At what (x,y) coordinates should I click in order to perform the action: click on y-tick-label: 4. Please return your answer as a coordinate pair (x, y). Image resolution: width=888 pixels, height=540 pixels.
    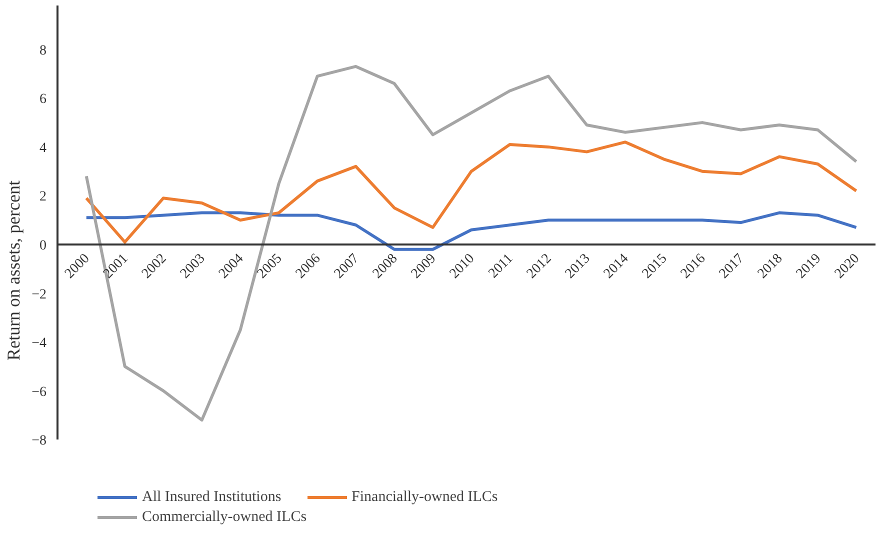
    Looking at the image, I should click on (43, 148).